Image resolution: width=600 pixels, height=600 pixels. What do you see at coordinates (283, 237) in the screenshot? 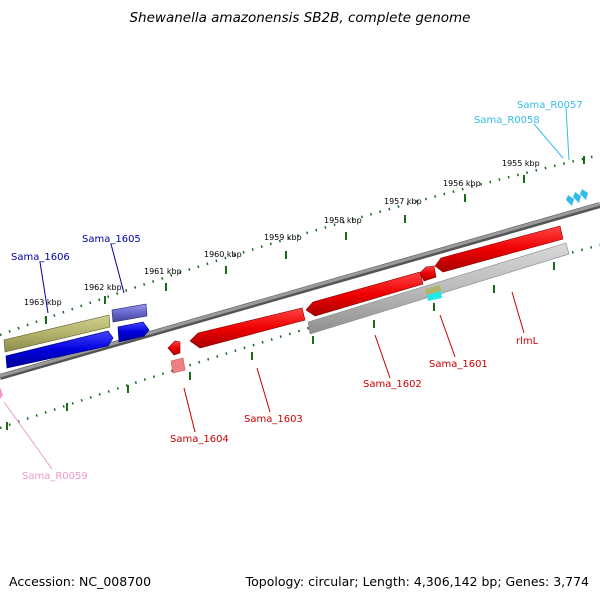
I see `tick-label-1959: 1959 kbp` at bounding box center [283, 237].